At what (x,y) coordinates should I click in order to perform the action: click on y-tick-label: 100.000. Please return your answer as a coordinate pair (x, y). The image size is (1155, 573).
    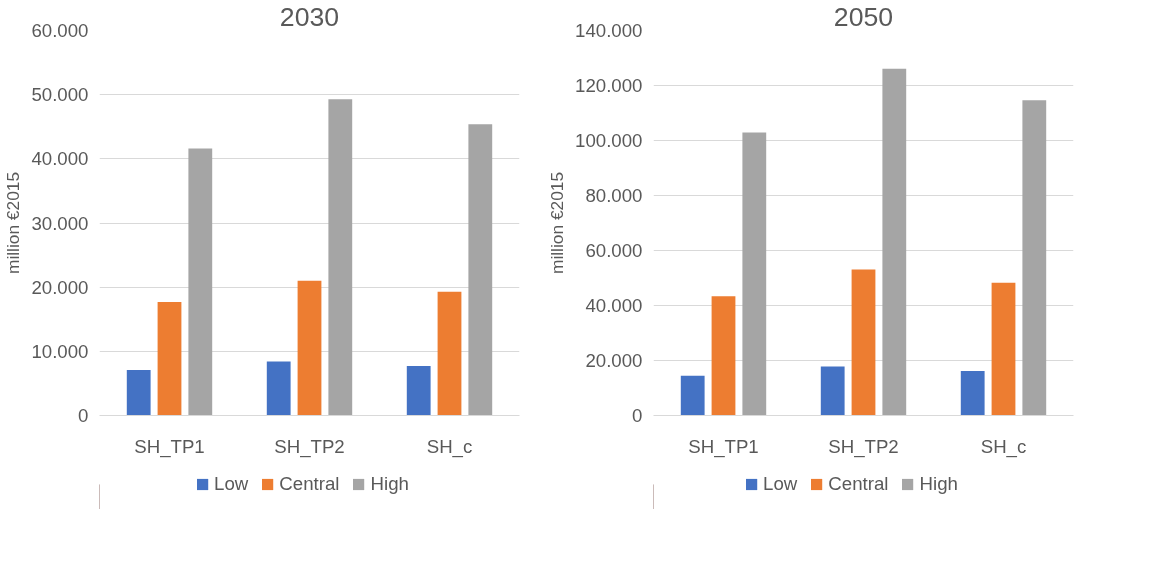
    Looking at the image, I should click on (609, 140).